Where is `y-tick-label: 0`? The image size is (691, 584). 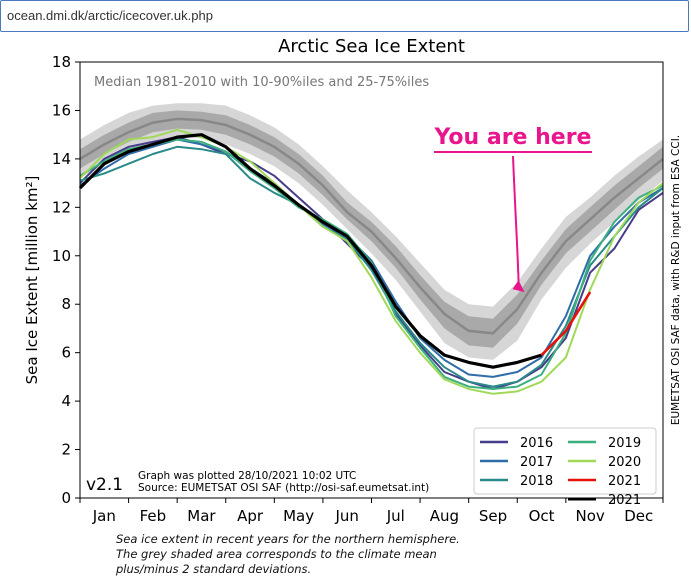
y-tick-label: 0 is located at coordinates (66, 498).